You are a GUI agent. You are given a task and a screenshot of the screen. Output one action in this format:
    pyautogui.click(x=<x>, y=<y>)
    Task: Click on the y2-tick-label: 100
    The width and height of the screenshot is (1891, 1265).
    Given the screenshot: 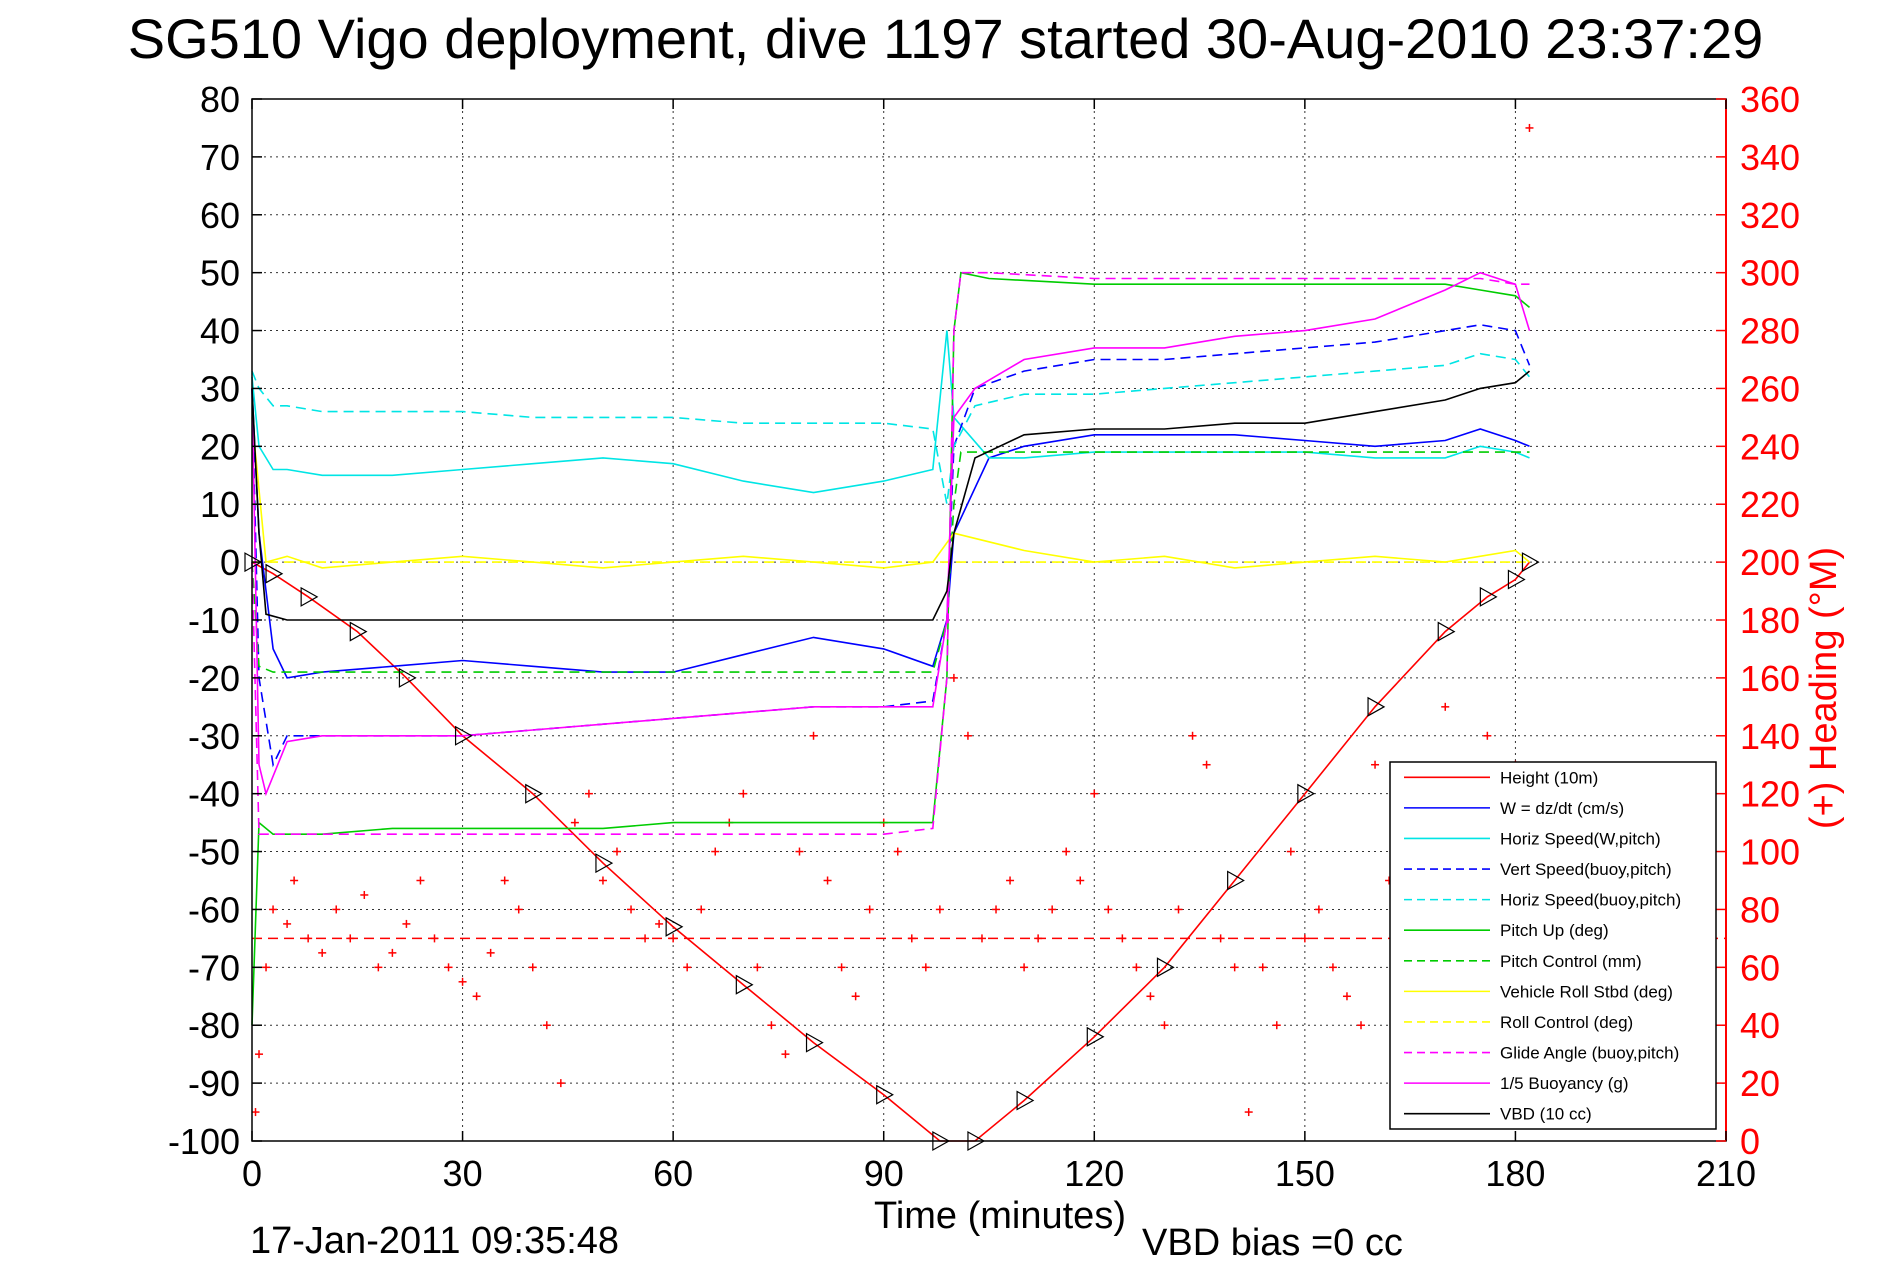 What is the action you would take?
    pyautogui.click(x=1770, y=852)
    